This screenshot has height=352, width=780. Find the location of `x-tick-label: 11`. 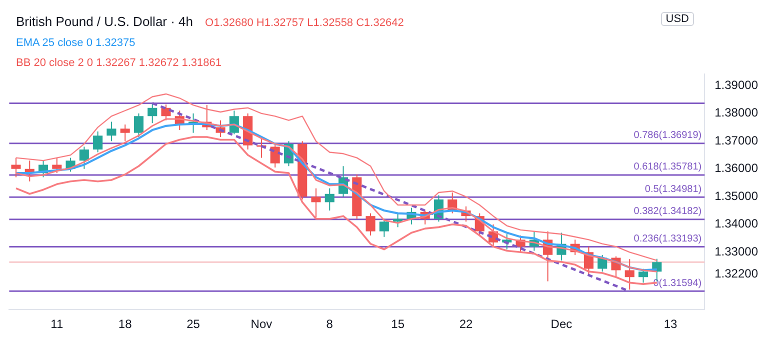

x-tick-label: 11 is located at coordinates (57, 324).